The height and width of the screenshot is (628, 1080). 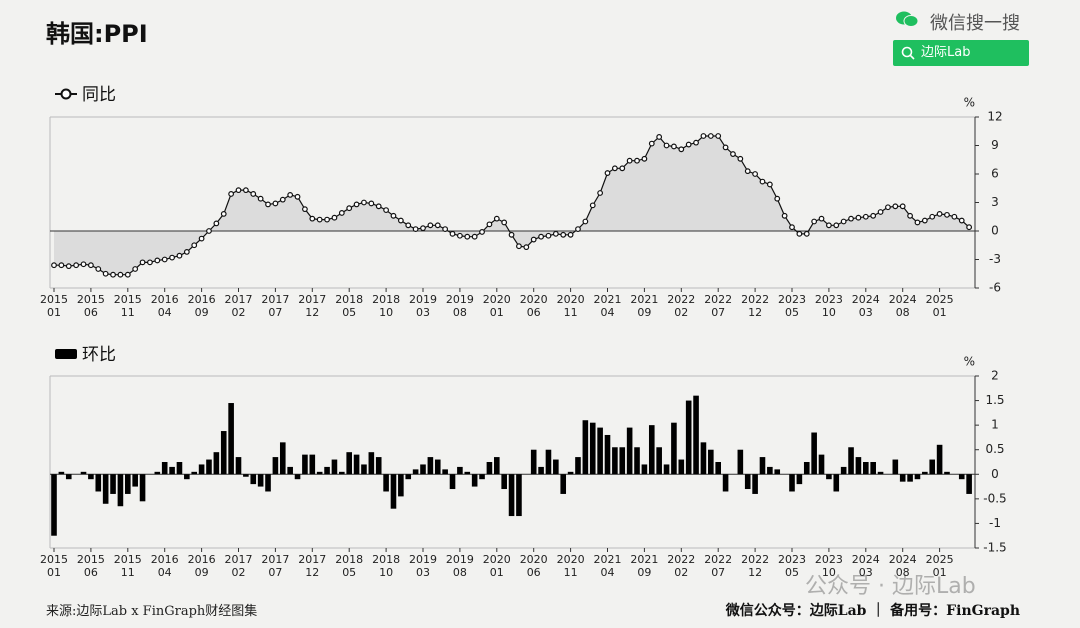 What do you see at coordinates (994, 117) in the screenshot?
I see `y-tick-label: 12` at bounding box center [994, 117].